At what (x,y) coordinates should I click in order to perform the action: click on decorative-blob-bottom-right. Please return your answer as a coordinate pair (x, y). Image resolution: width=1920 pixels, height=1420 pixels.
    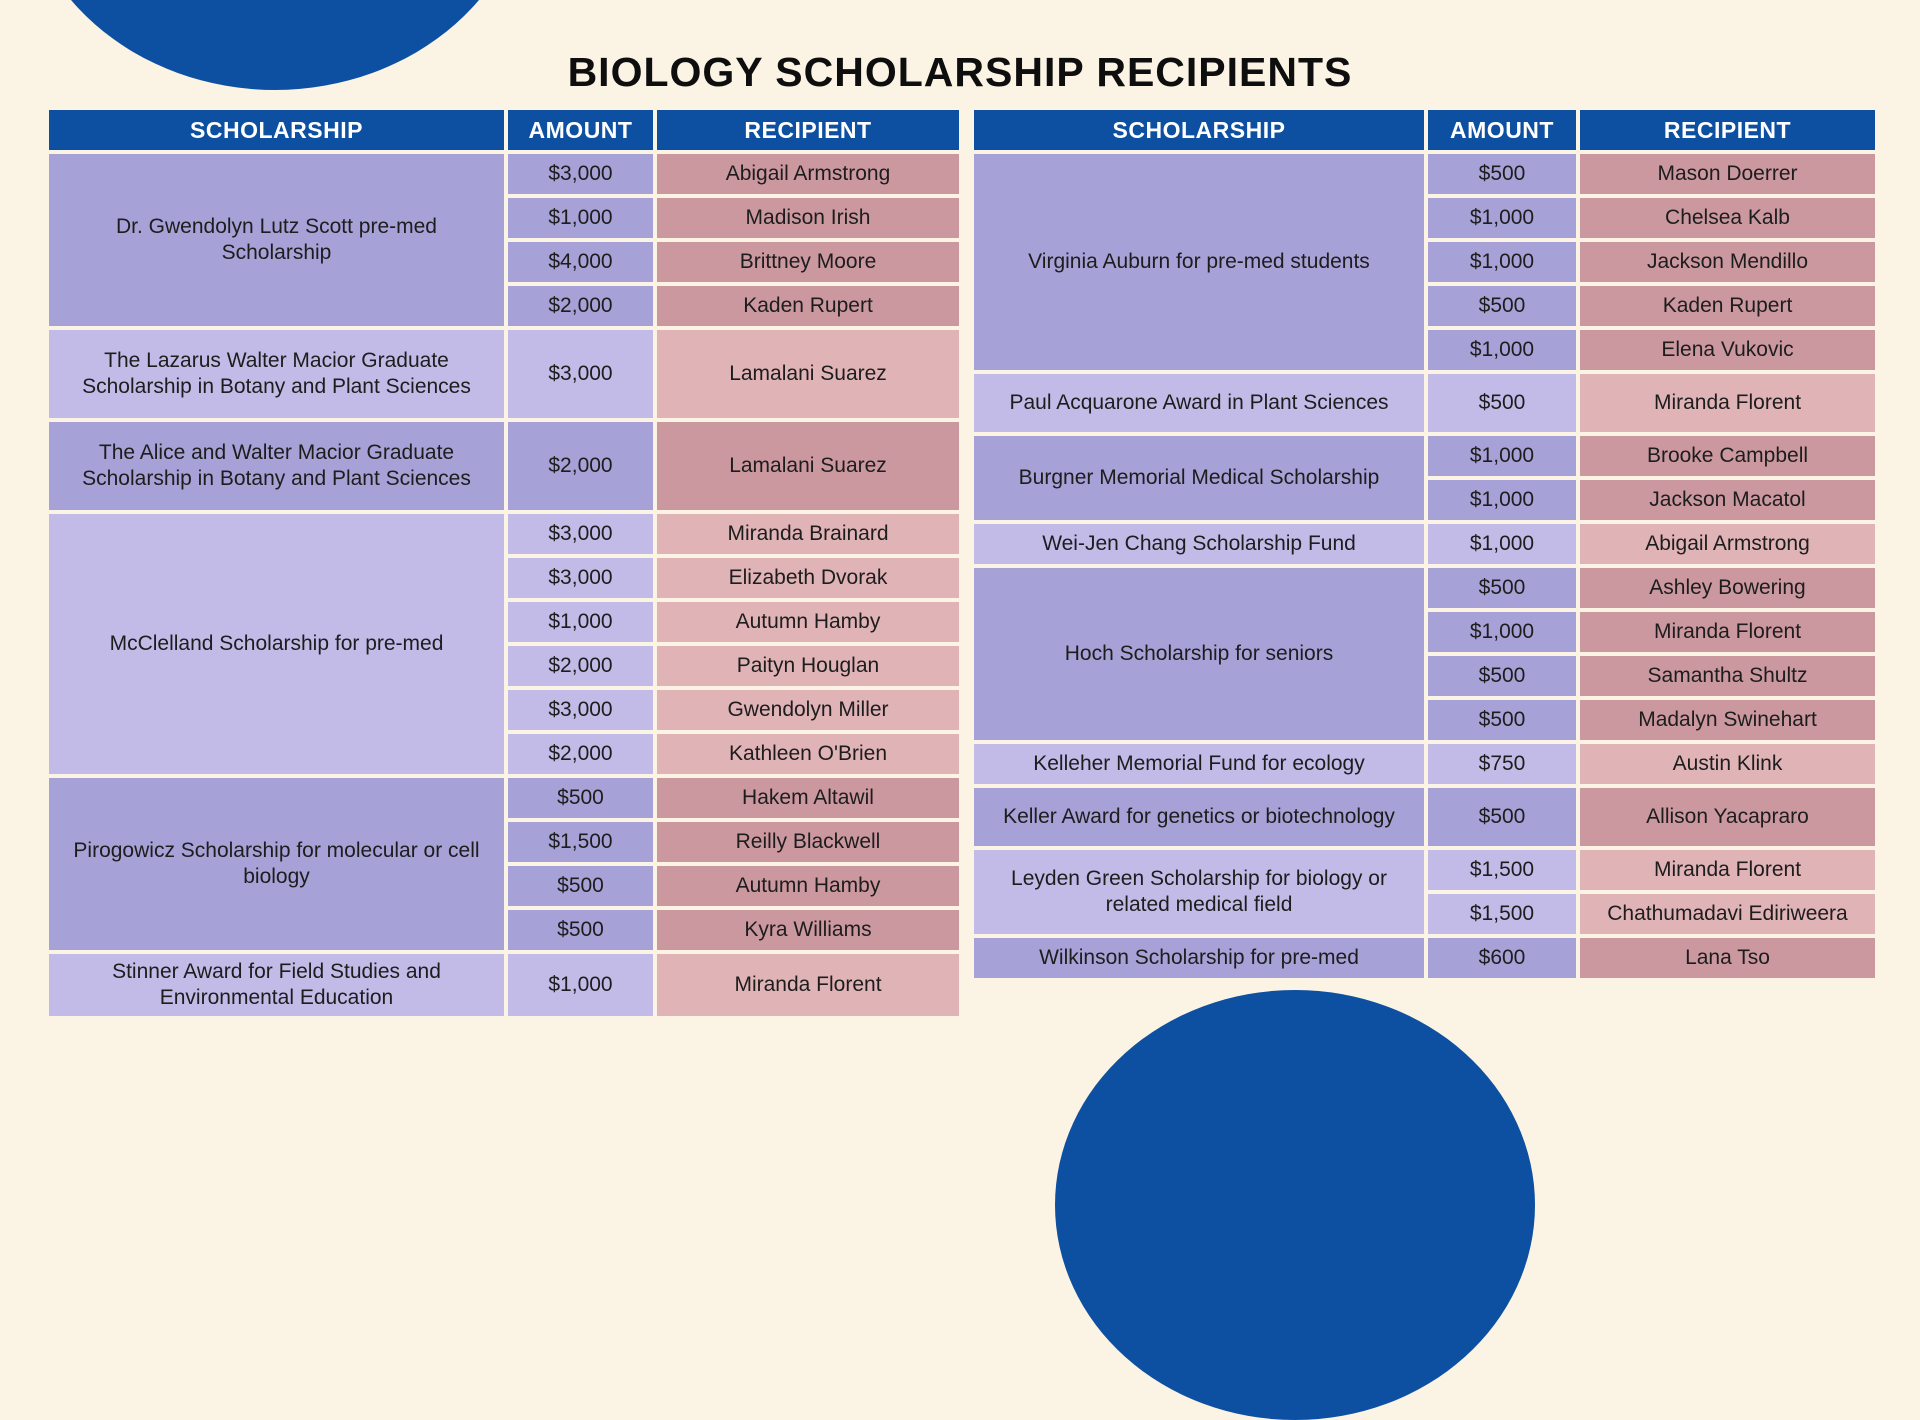
    Looking at the image, I should click on (1295, 1205).